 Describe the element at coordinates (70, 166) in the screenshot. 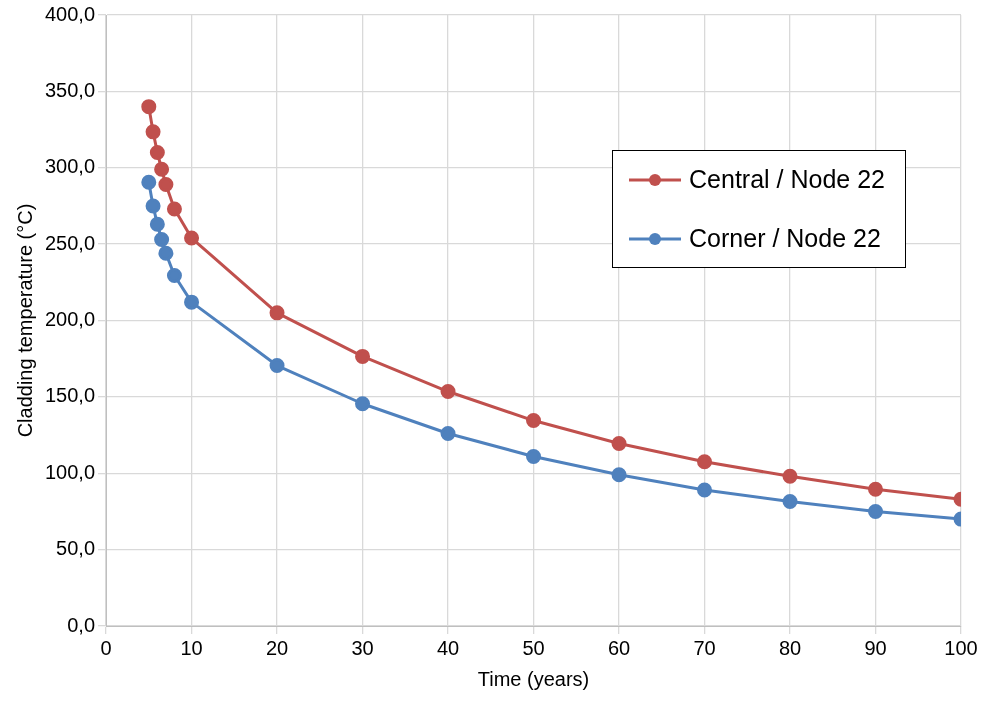

I see `y-tick-label: 300,0` at that location.